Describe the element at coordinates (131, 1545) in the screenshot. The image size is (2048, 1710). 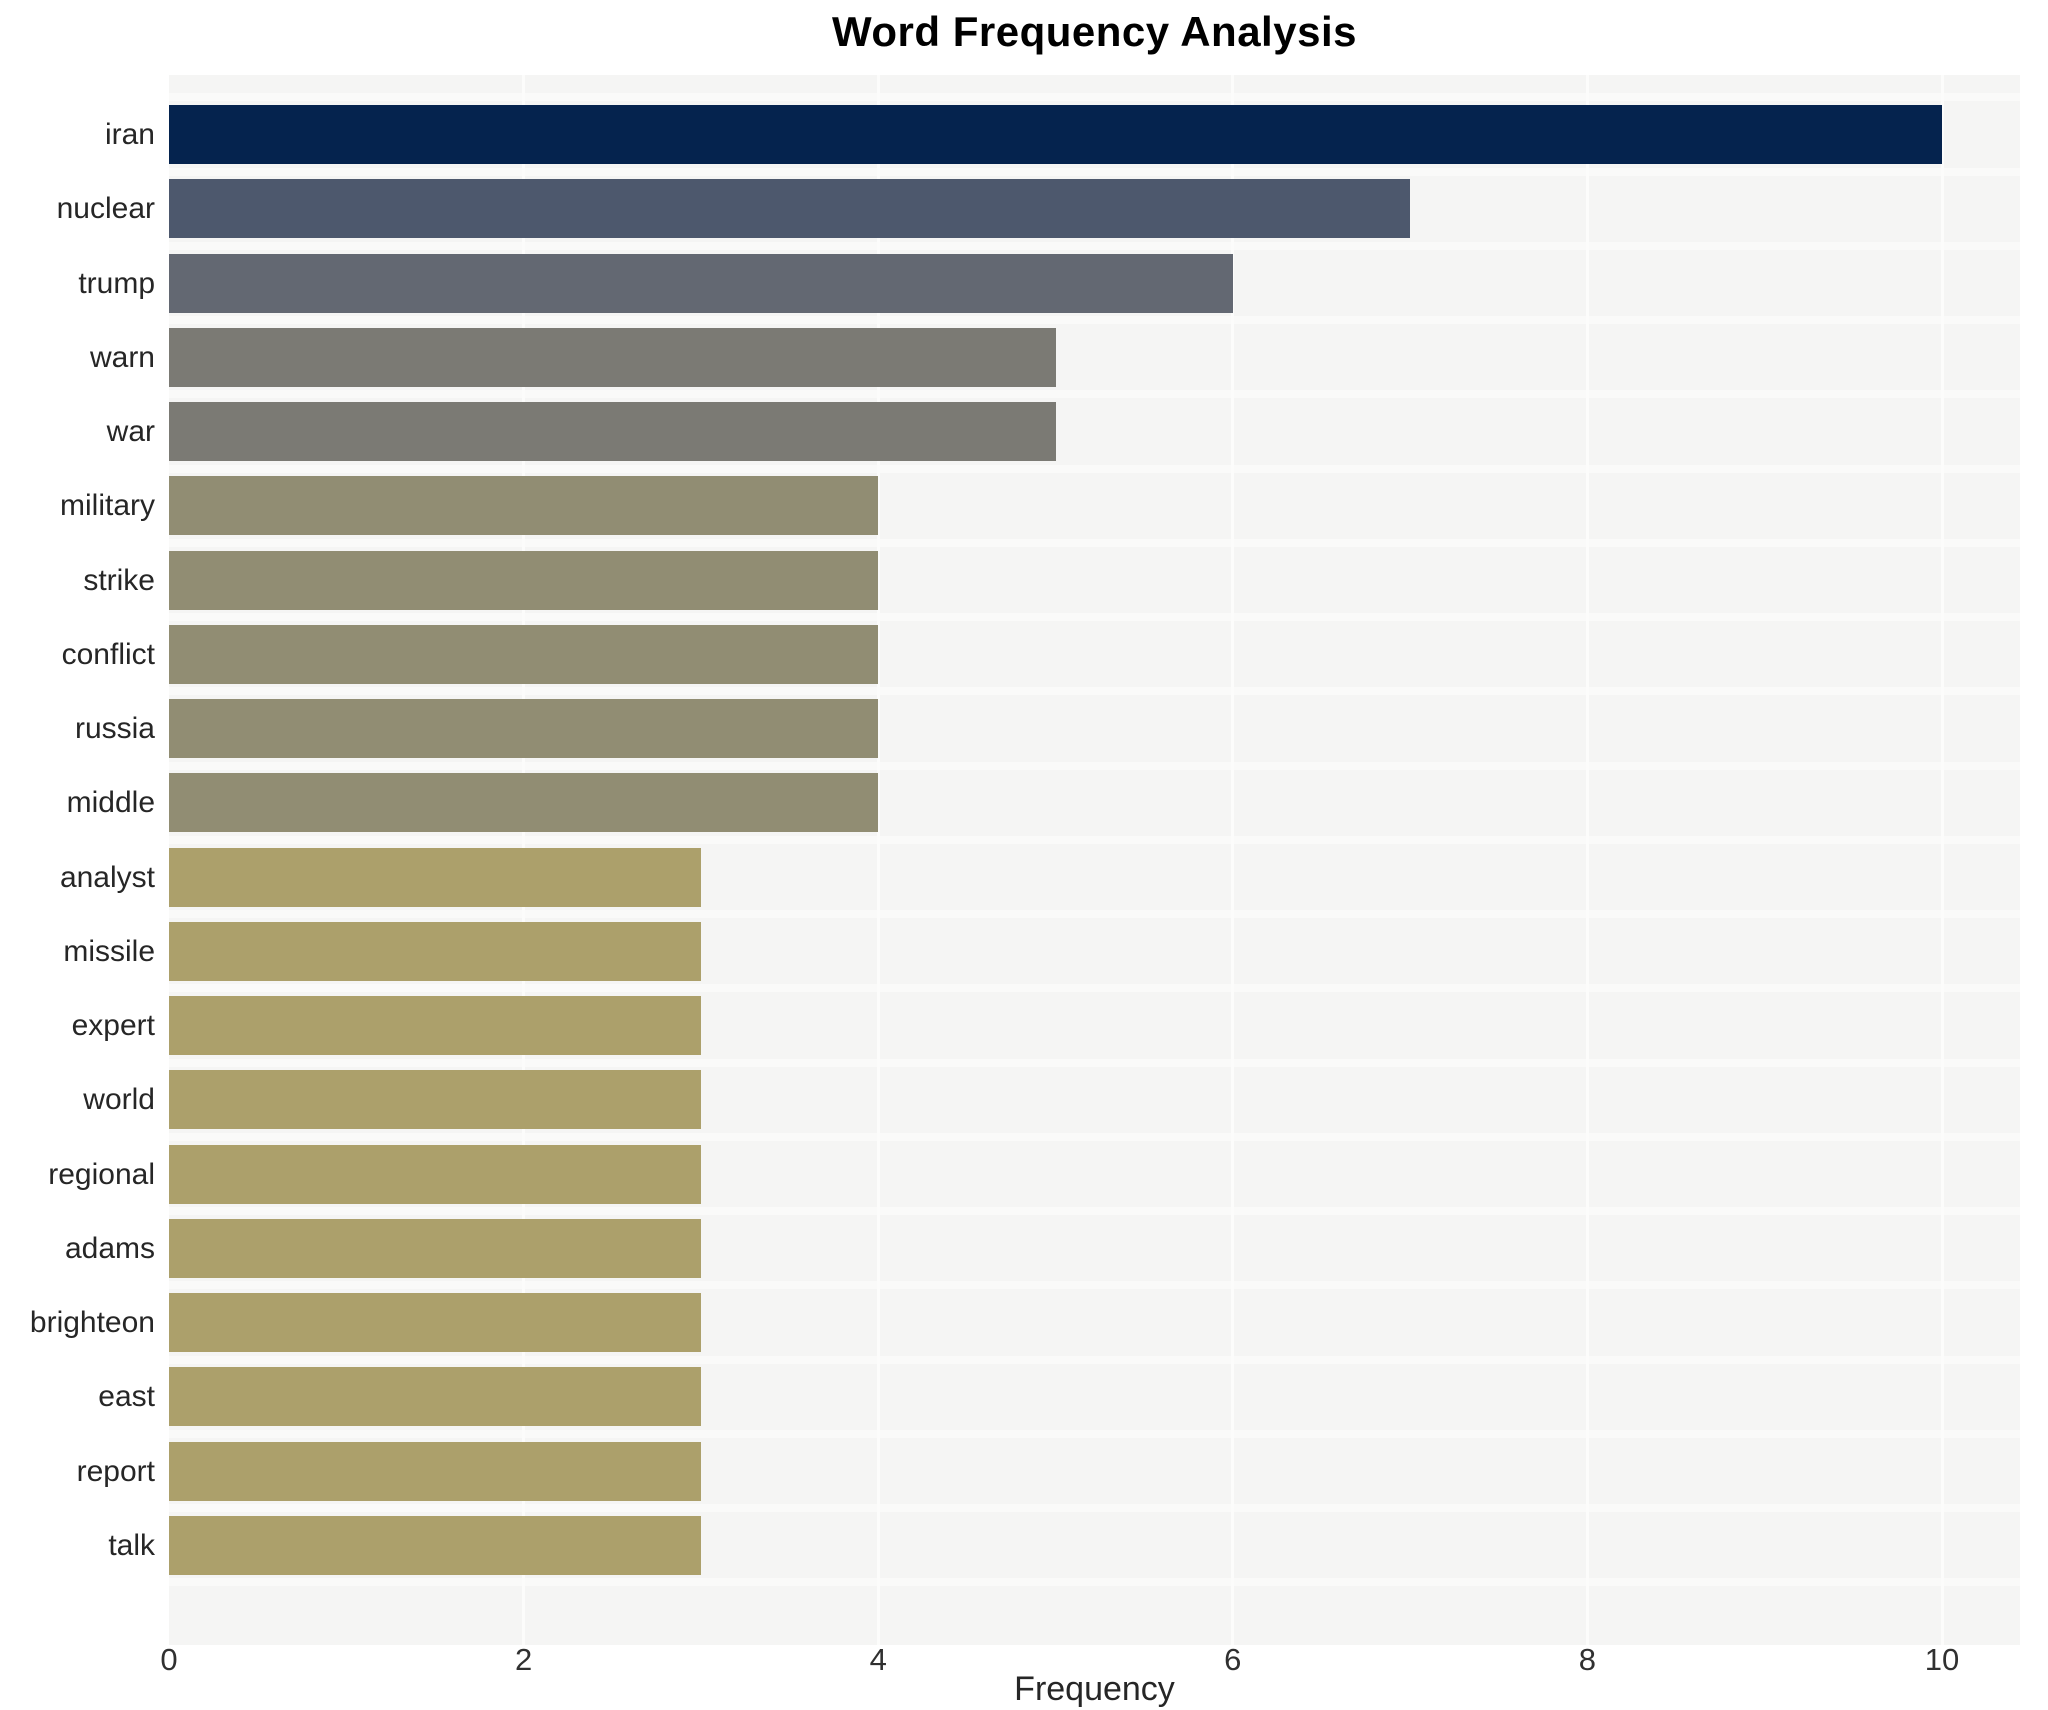
I see `y-tick-label-talk: talk` at that location.